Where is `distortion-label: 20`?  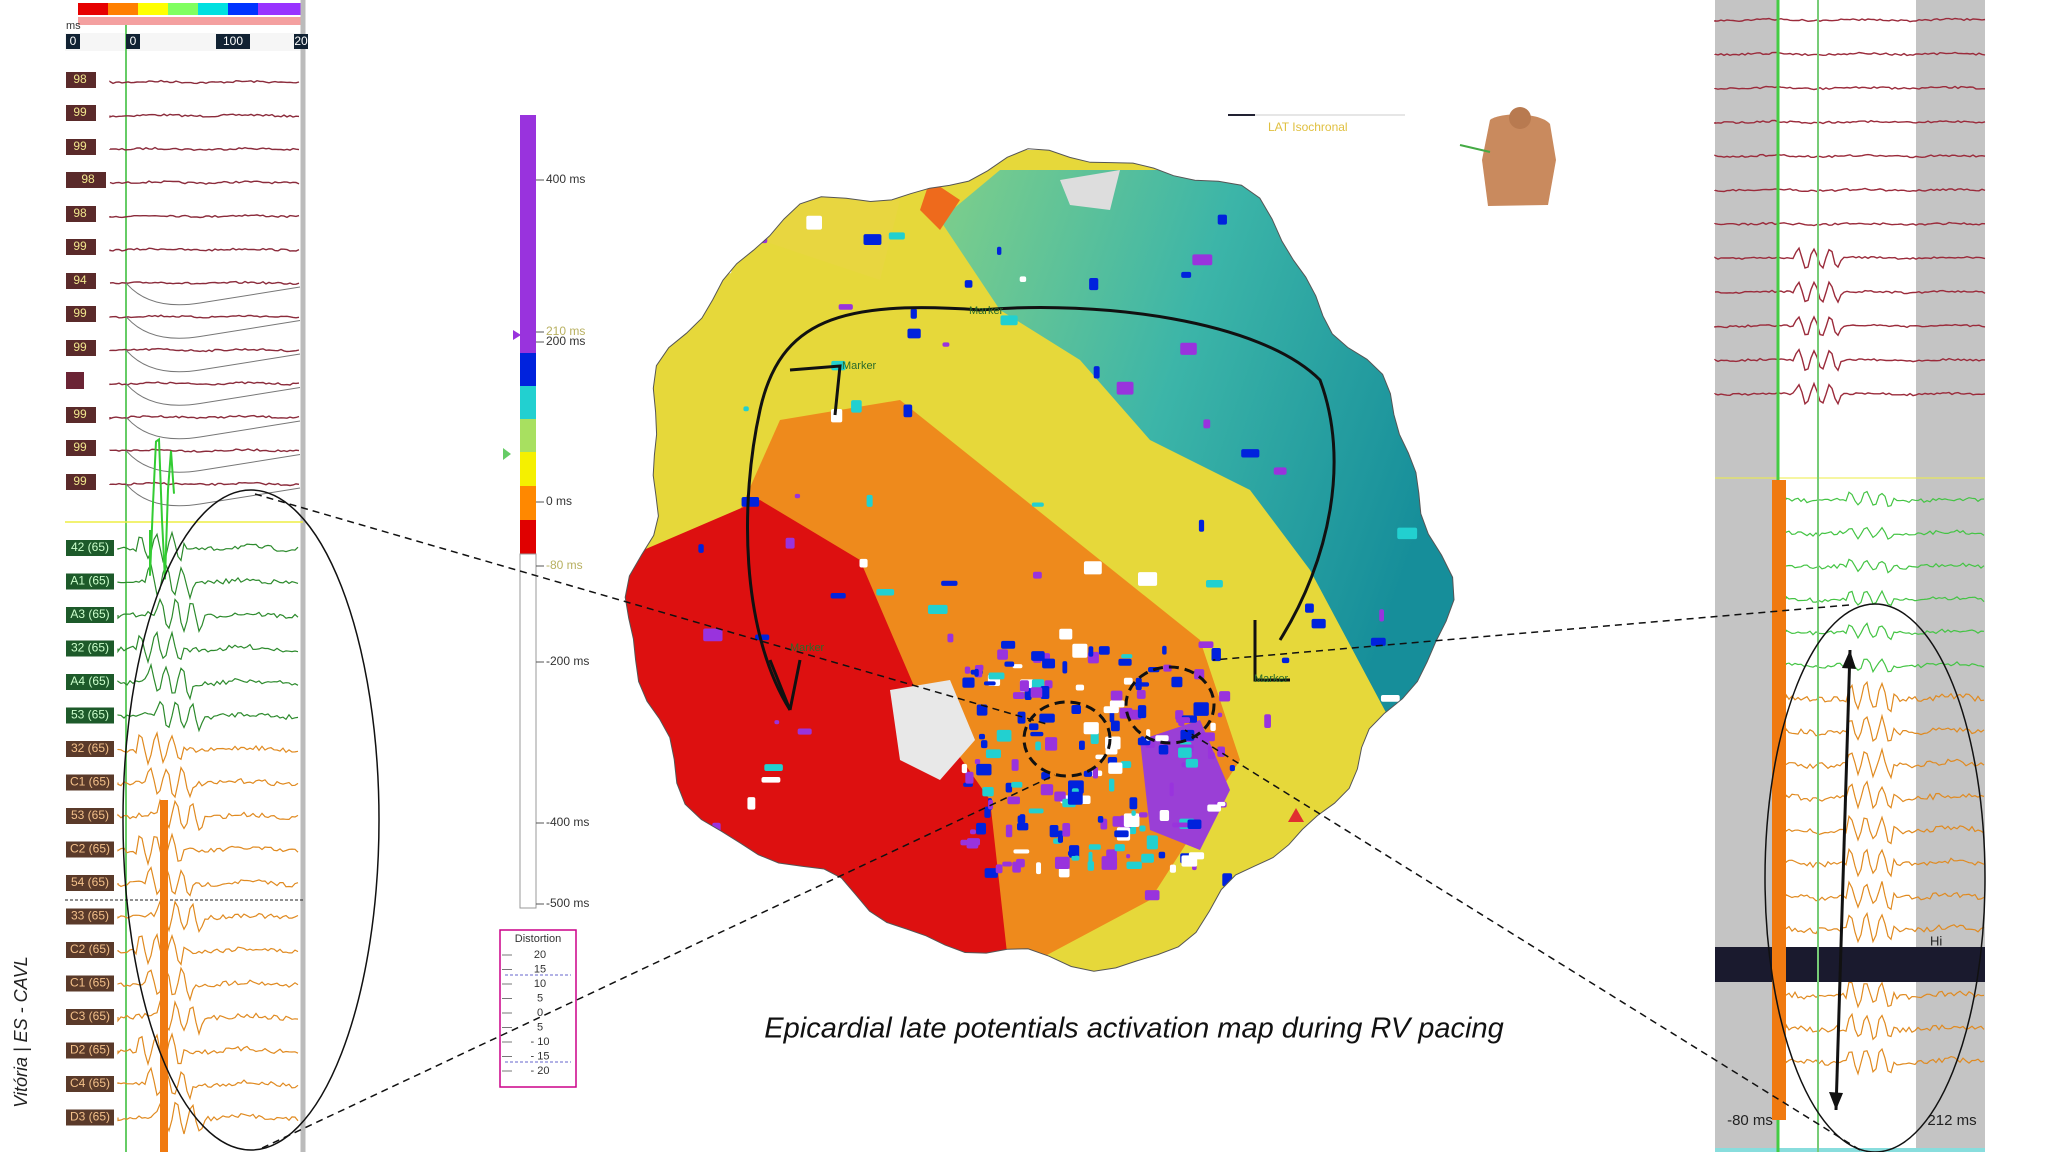 distortion-label: 20 is located at coordinates (540, 955).